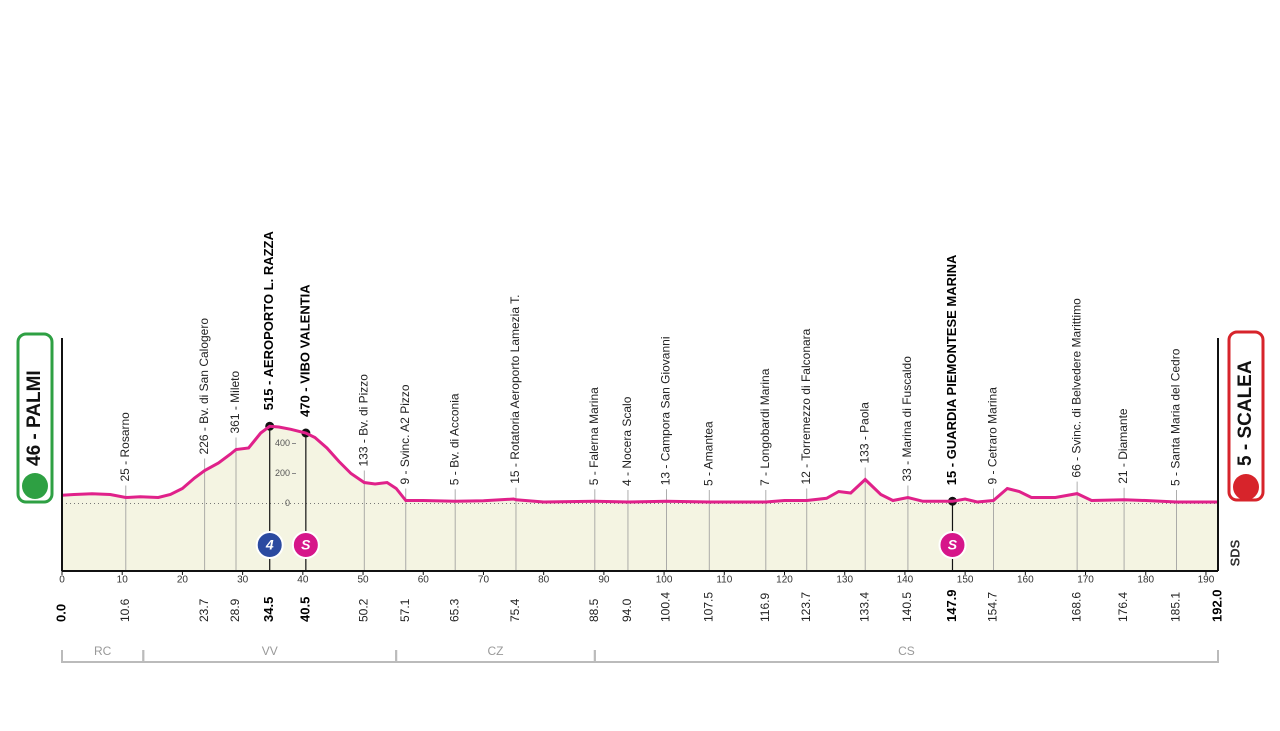 This screenshot has width=1280, height=731. I want to click on x-tick-label: 70, so click(484, 580).